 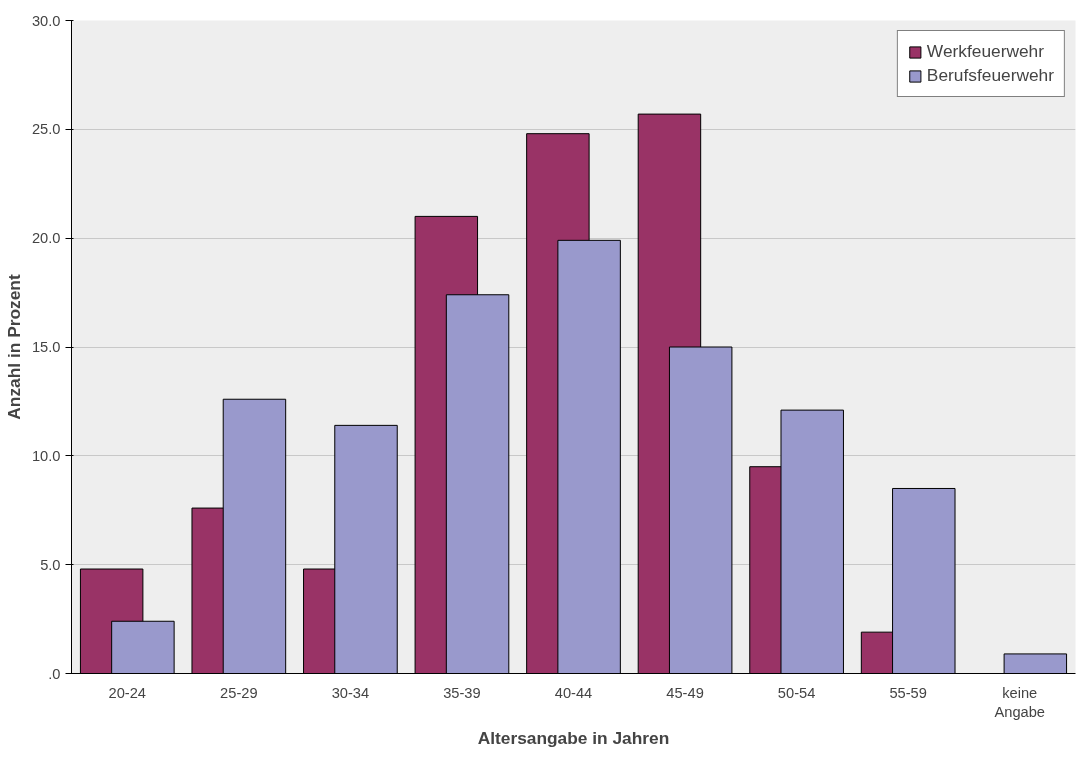 I want to click on legend-label: Berufsfeuerwehr, so click(x=990, y=75).